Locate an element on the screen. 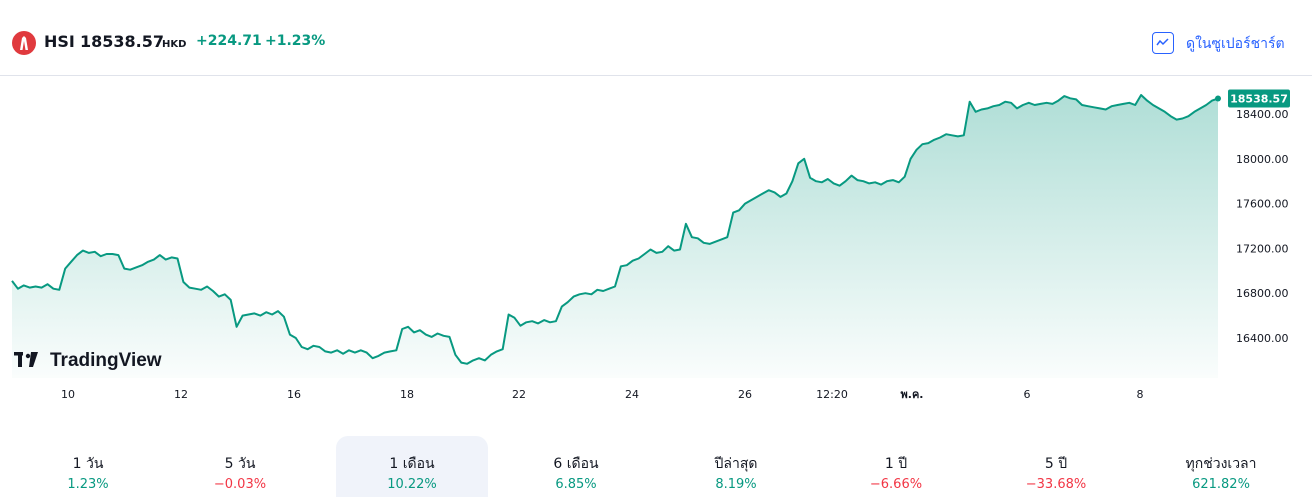 The image size is (1312, 497). y-tick-label: 17600.00 is located at coordinates (1262, 204).